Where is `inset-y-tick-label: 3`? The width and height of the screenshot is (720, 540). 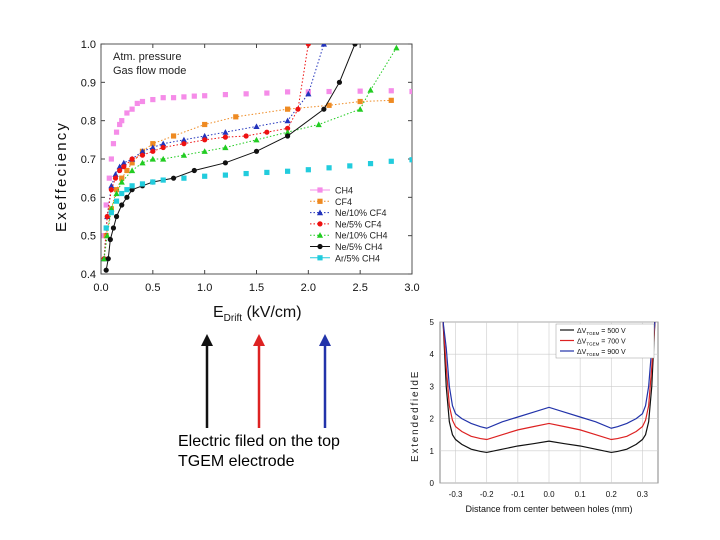 inset-y-tick-label: 3 is located at coordinates (432, 386).